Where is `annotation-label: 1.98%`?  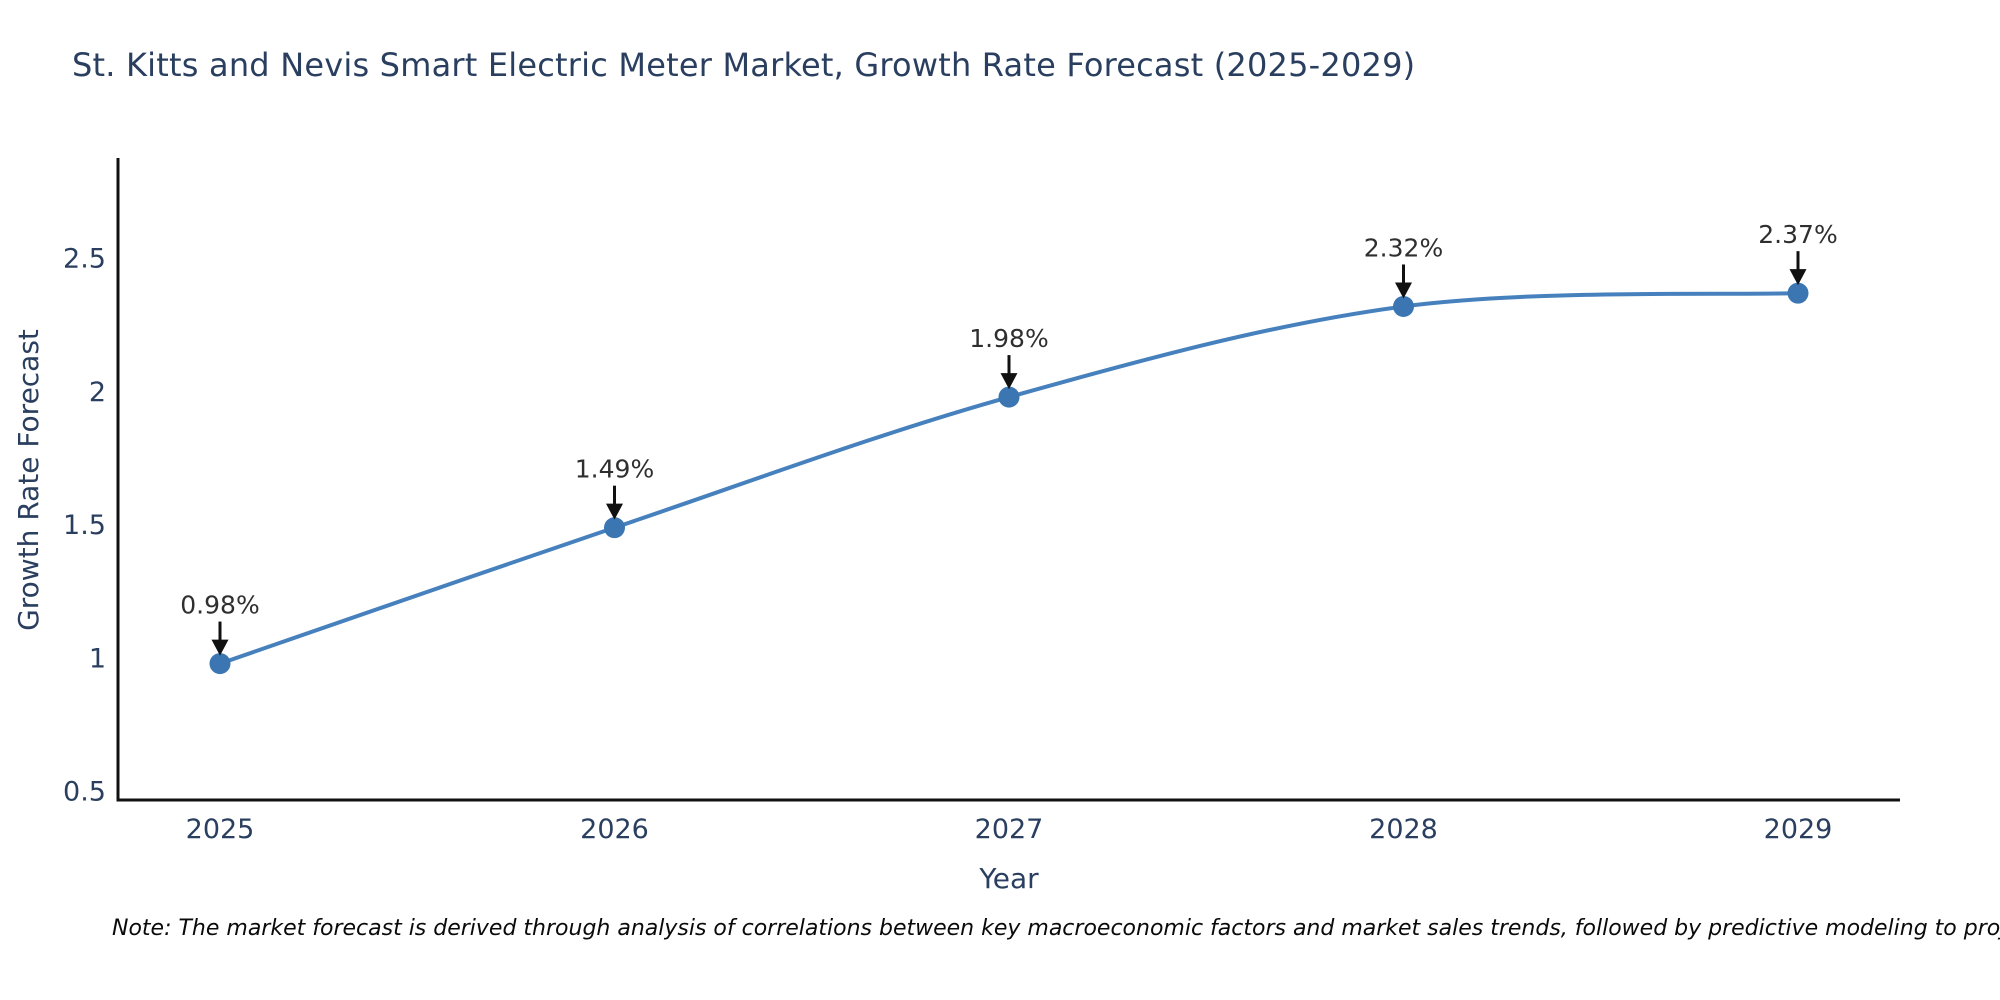 annotation-label: 1.98% is located at coordinates (1008, 338).